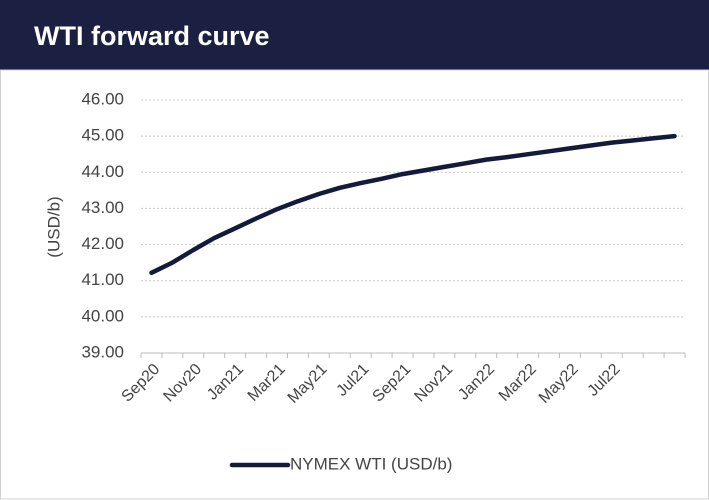 This screenshot has width=709, height=500. I want to click on x-tick-label: Jan21, so click(225, 382).